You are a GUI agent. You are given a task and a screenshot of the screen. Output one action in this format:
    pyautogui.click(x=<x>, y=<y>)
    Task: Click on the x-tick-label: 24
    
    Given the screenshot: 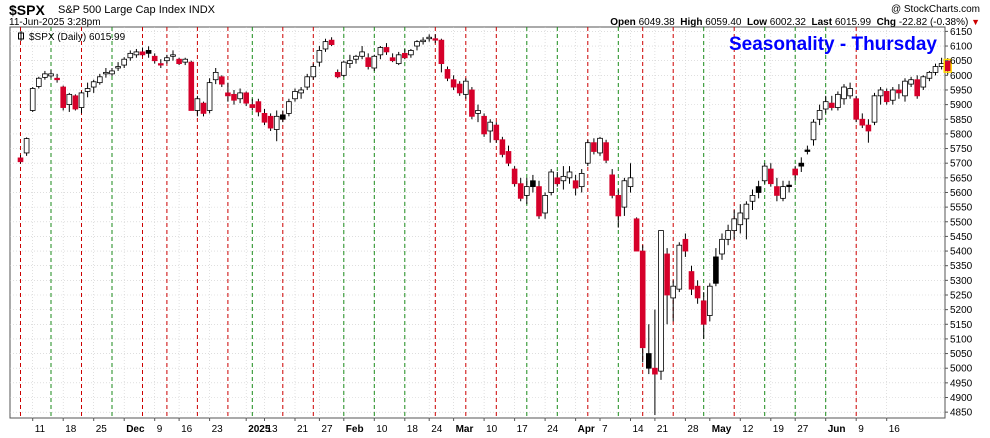 What is the action you would take?
    pyautogui.click(x=553, y=429)
    